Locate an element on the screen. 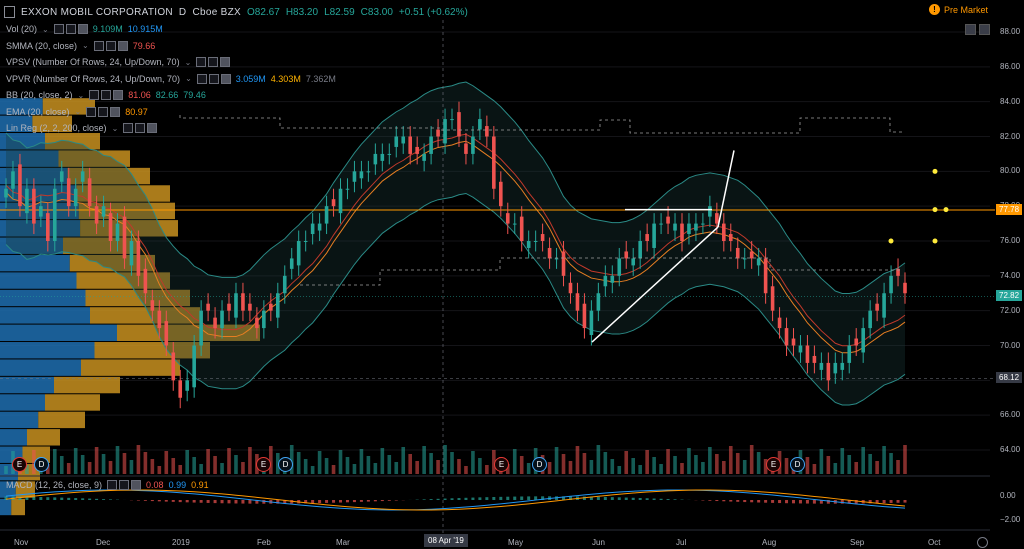  indicator-5: EMA (20, close) ⌄ 80.97 is located at coordinates (77, 112).